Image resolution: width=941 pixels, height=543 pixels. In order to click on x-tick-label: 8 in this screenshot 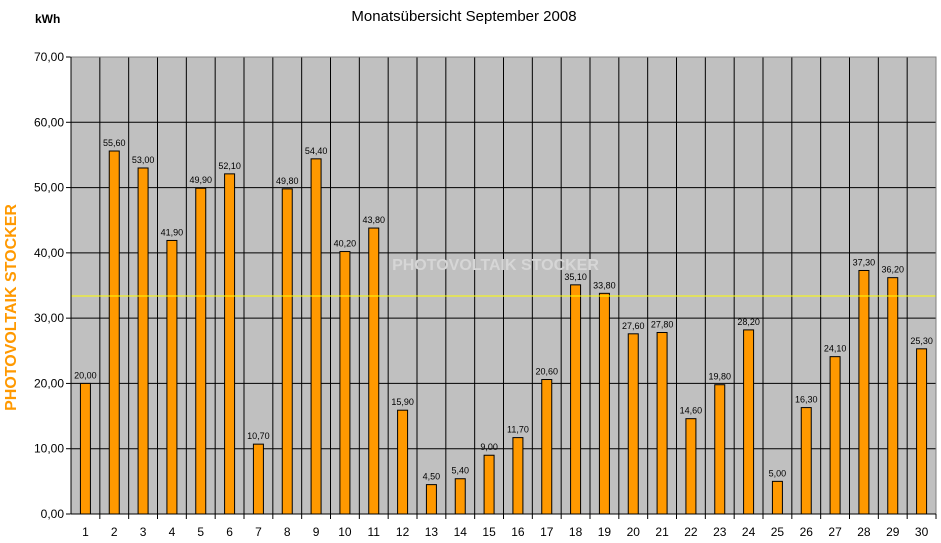, I will do `click(287, 532)`.